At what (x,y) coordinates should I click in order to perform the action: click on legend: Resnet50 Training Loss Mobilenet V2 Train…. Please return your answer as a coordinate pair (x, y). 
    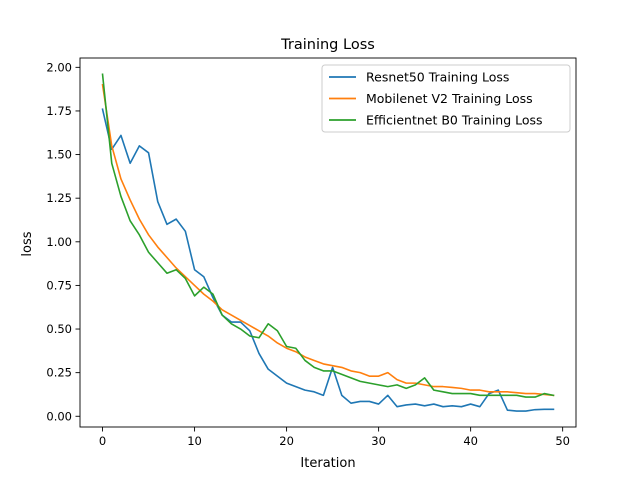
    Looking at the image, I should click on (446, 98).